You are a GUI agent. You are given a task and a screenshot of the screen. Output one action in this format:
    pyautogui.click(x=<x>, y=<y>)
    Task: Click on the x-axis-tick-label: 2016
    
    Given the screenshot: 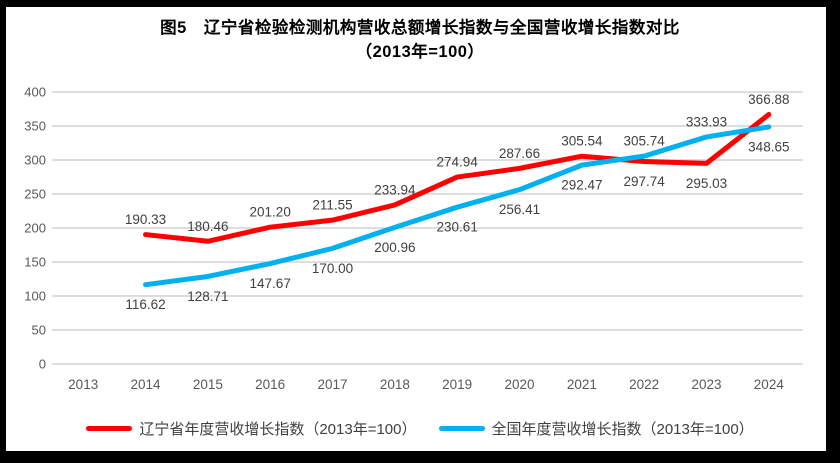 What is the action you would take?
    pyautogui.click(x=270, y=384)
    